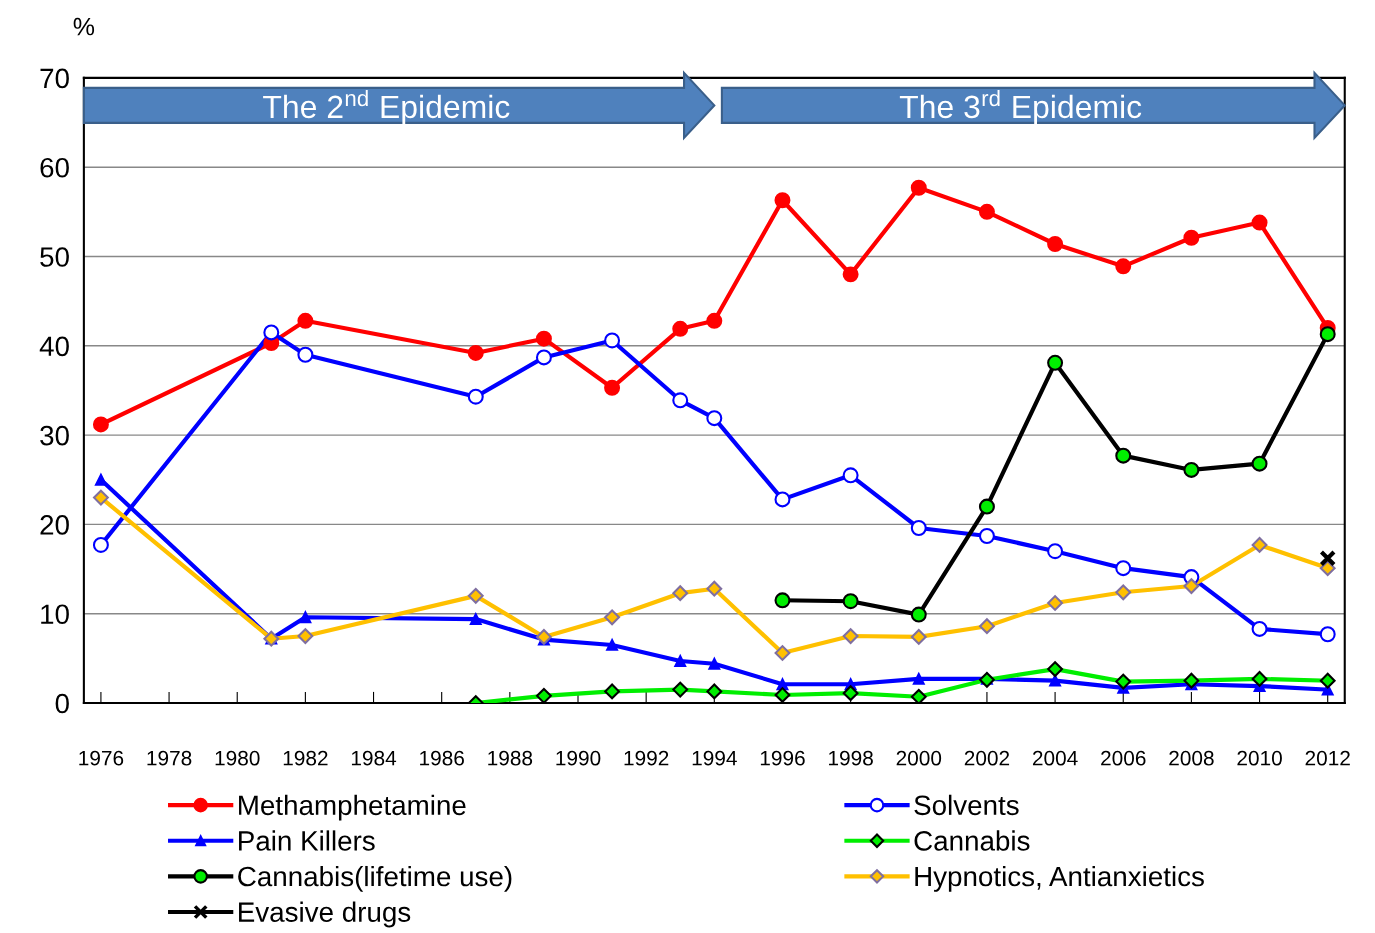 The height and width of the screenshot is (933, 1375). Describe the element at coordinates (374, 758) in the screenshot. I see `x-tick-label: 1984` at that location.